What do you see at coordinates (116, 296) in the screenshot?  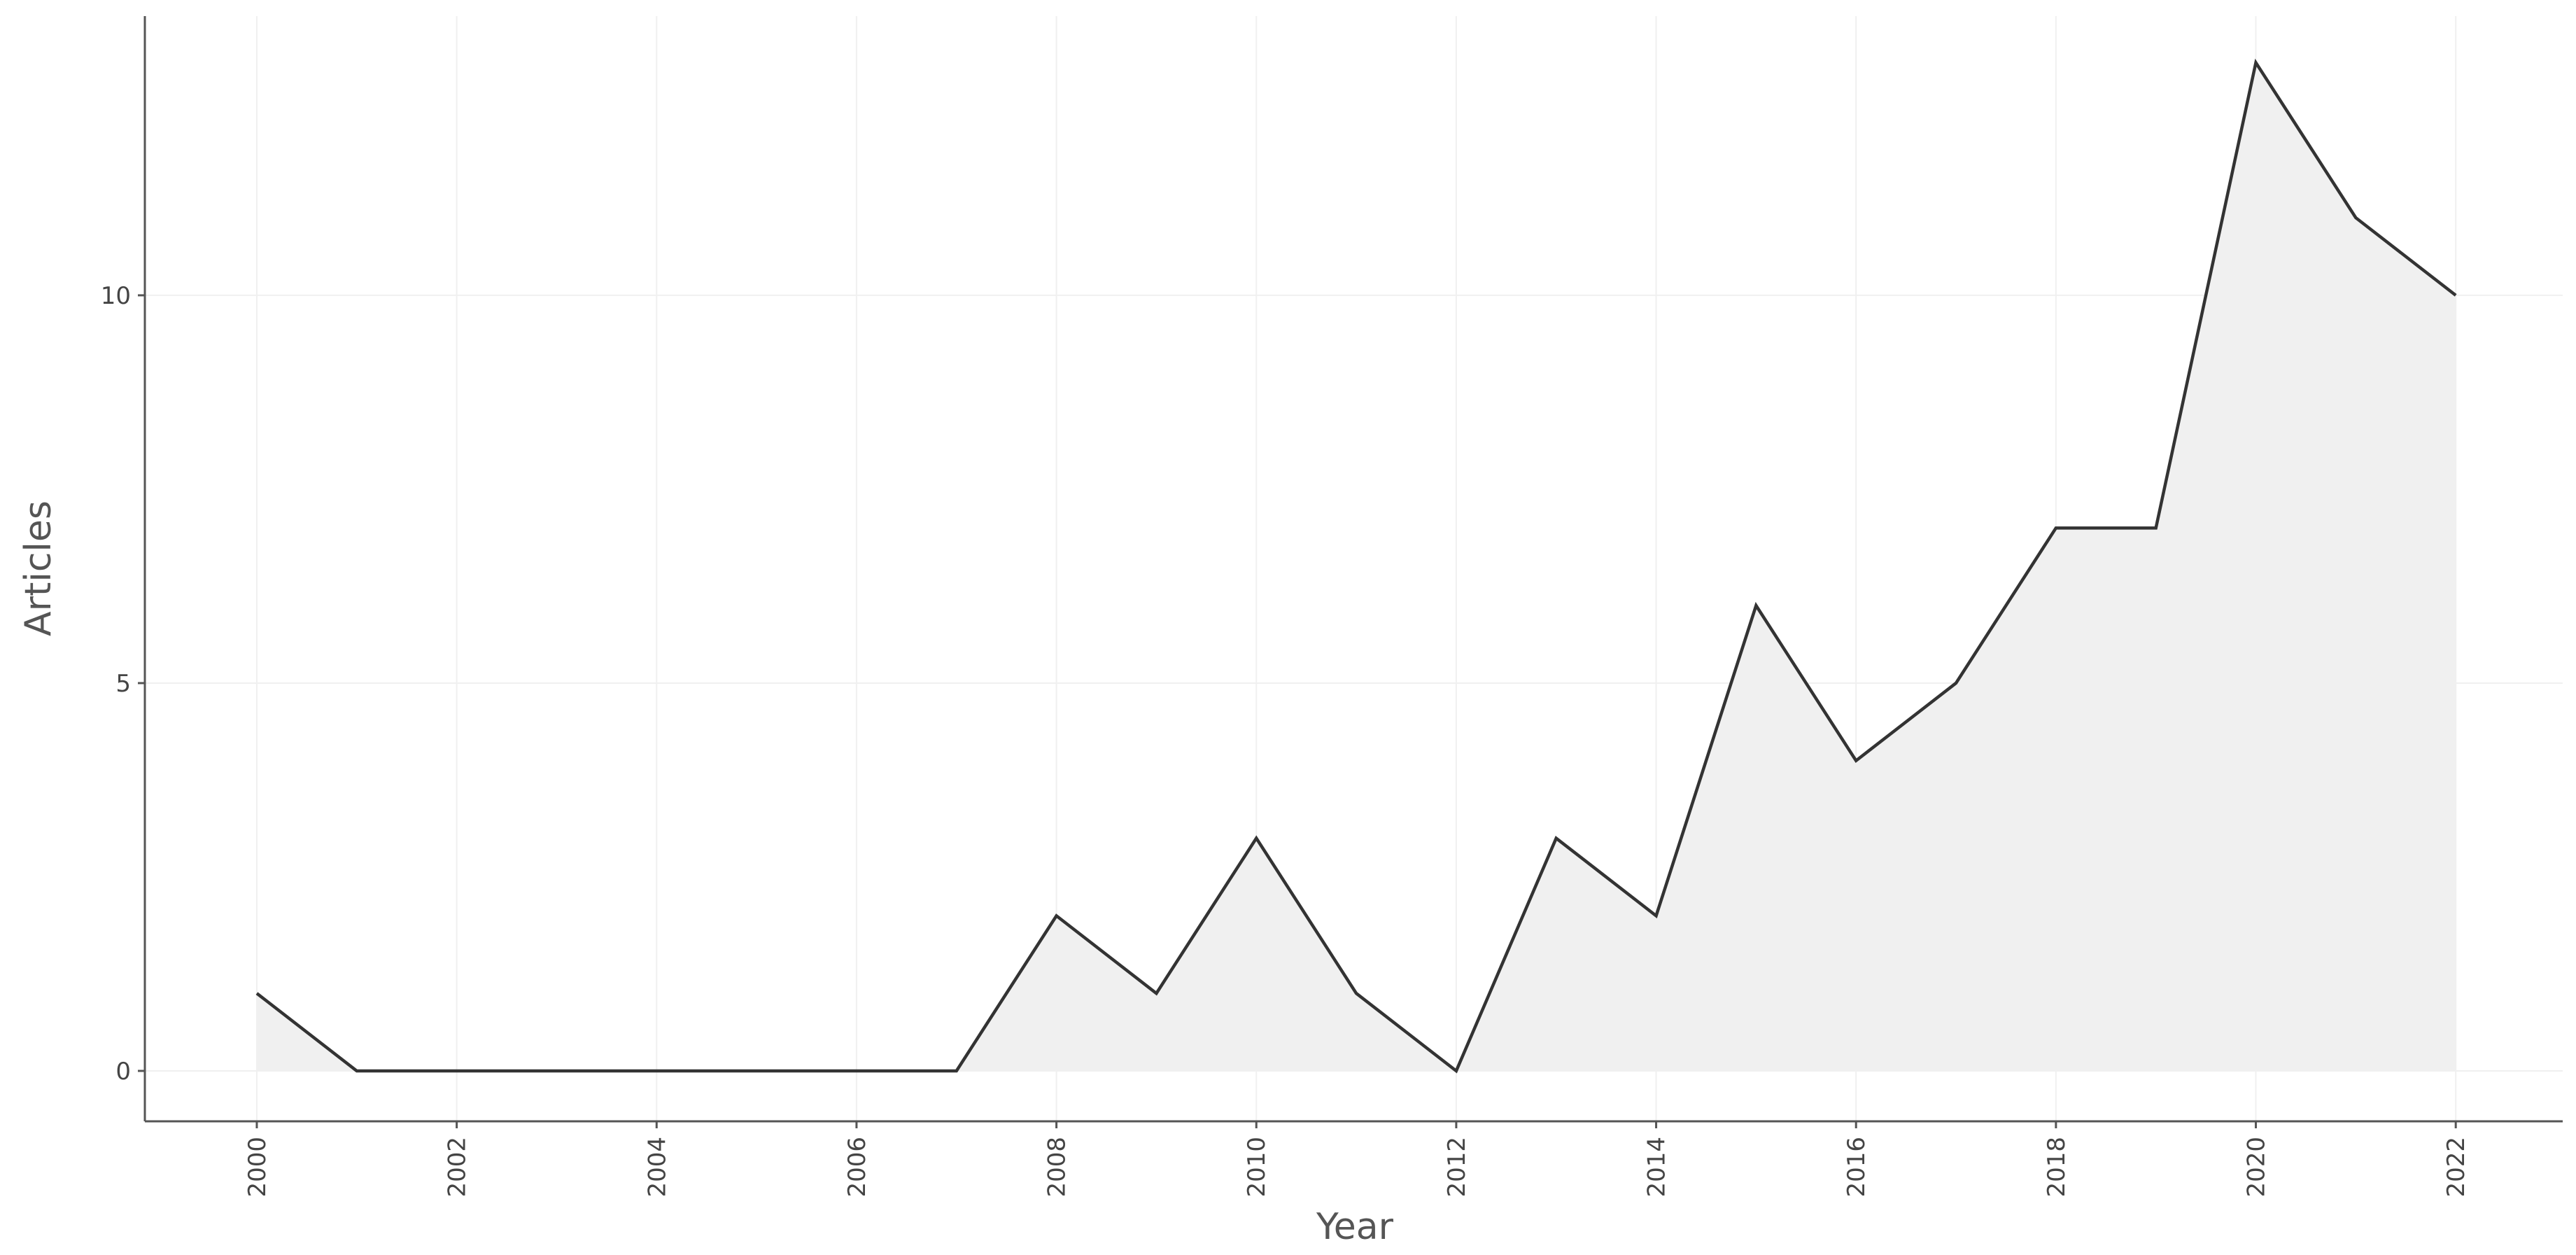 I see `y-tick-label: 10` at bounding box center [116, 296].